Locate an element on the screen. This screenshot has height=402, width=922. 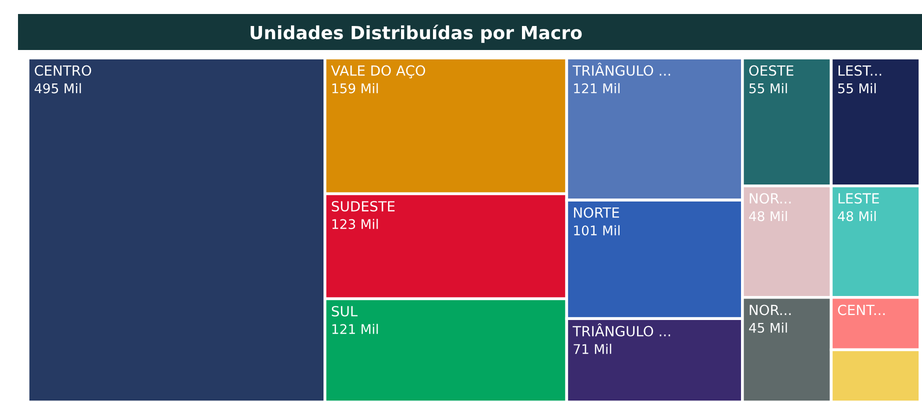
text: Unidades Distribuídas por Macro is located at coordinates (416, 33).